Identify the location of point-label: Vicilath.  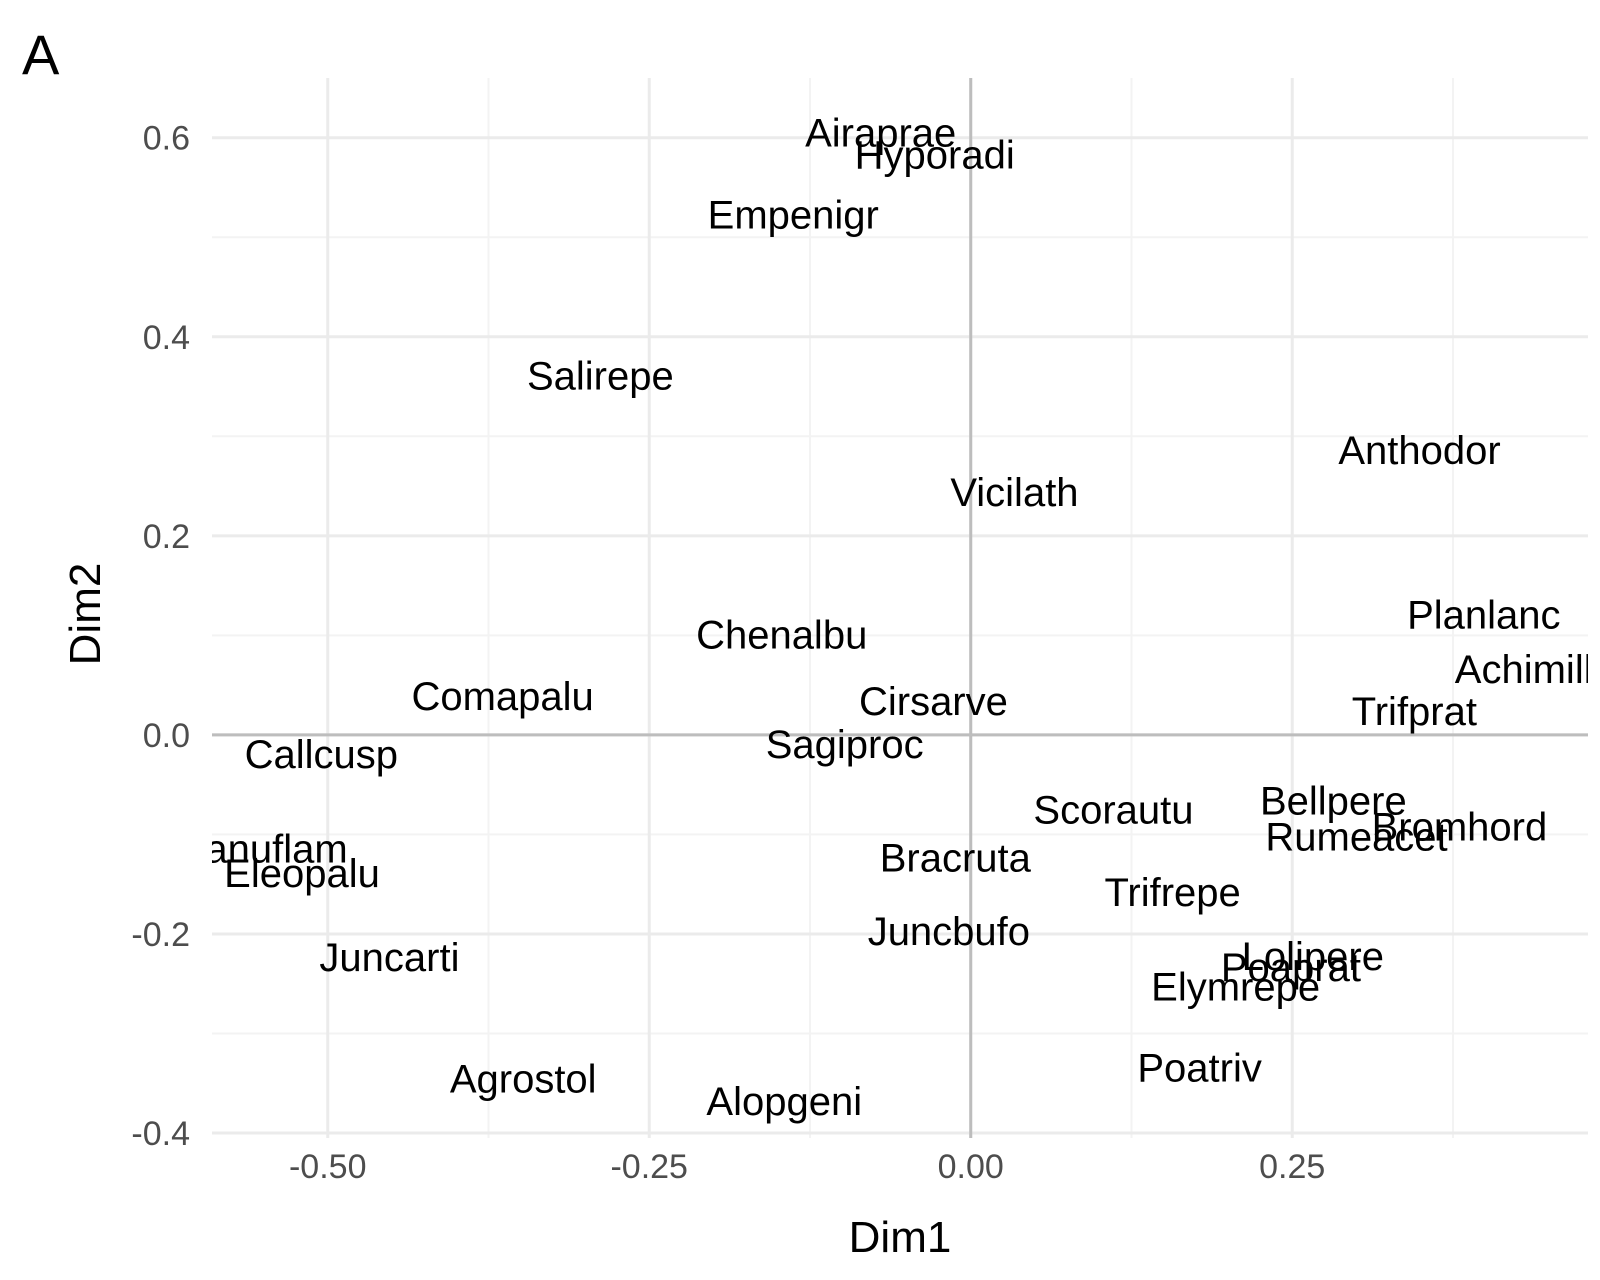
(1014, 493).